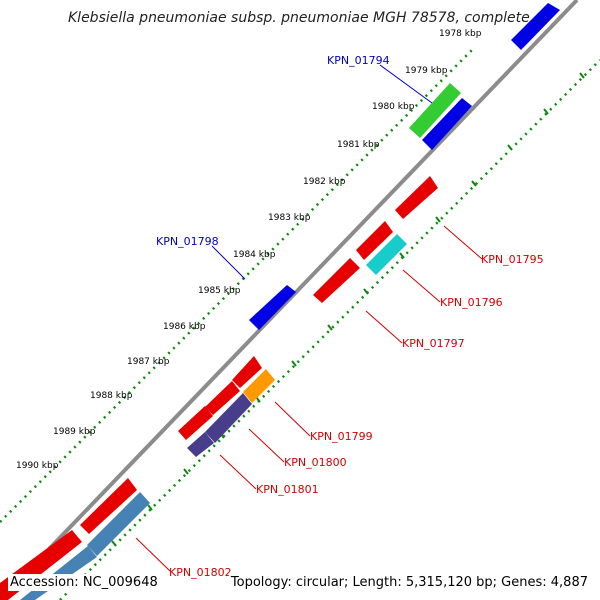 This screenshot has height=600, width=600. Describe the element at coordinates (200, 572) in the screenshot. I see `gene-label-KPN_01802: KPN_01802` at that location.